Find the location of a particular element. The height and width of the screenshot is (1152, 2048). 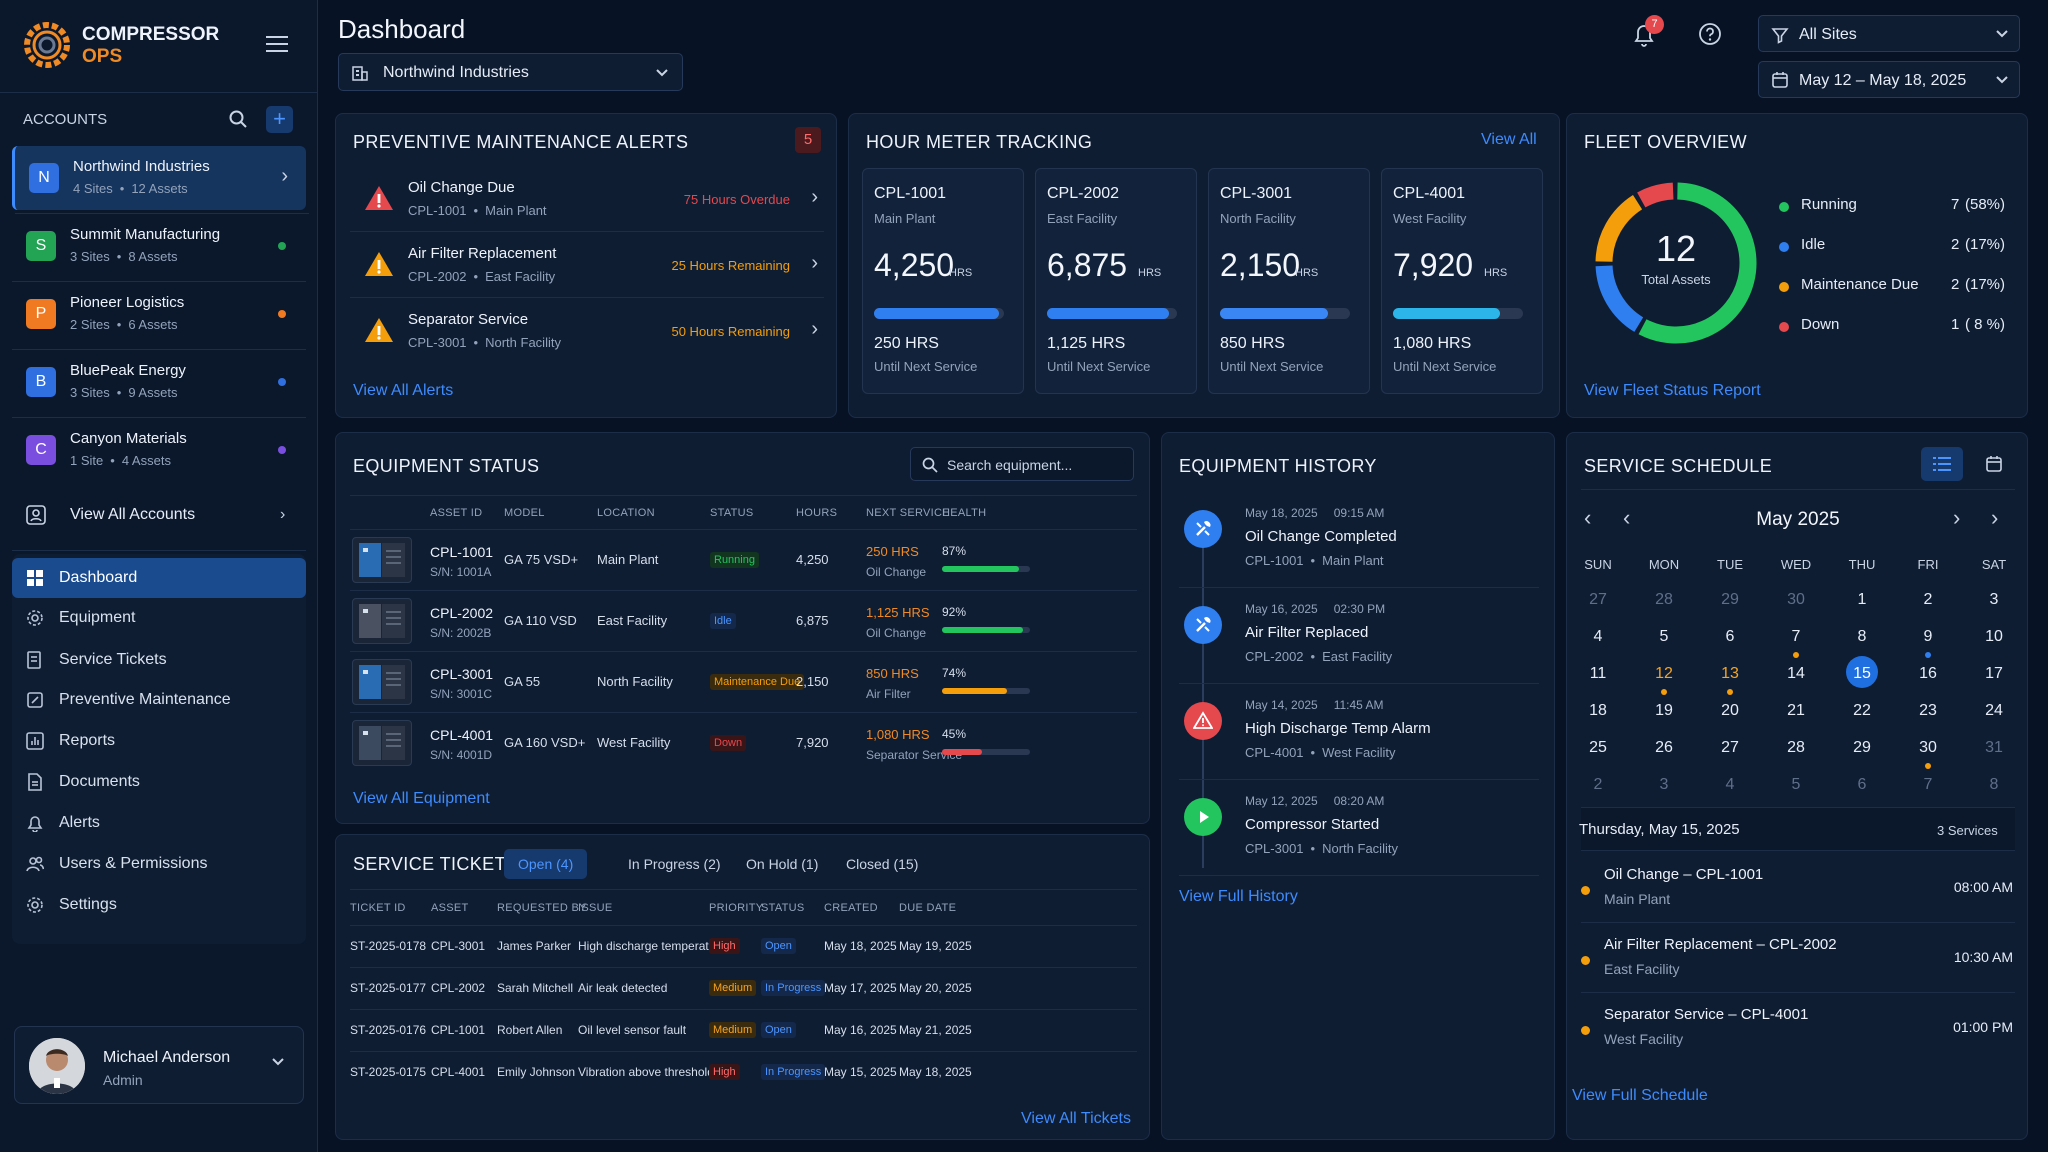

calendar-day: 20 is located at coordinates (1730, 710).